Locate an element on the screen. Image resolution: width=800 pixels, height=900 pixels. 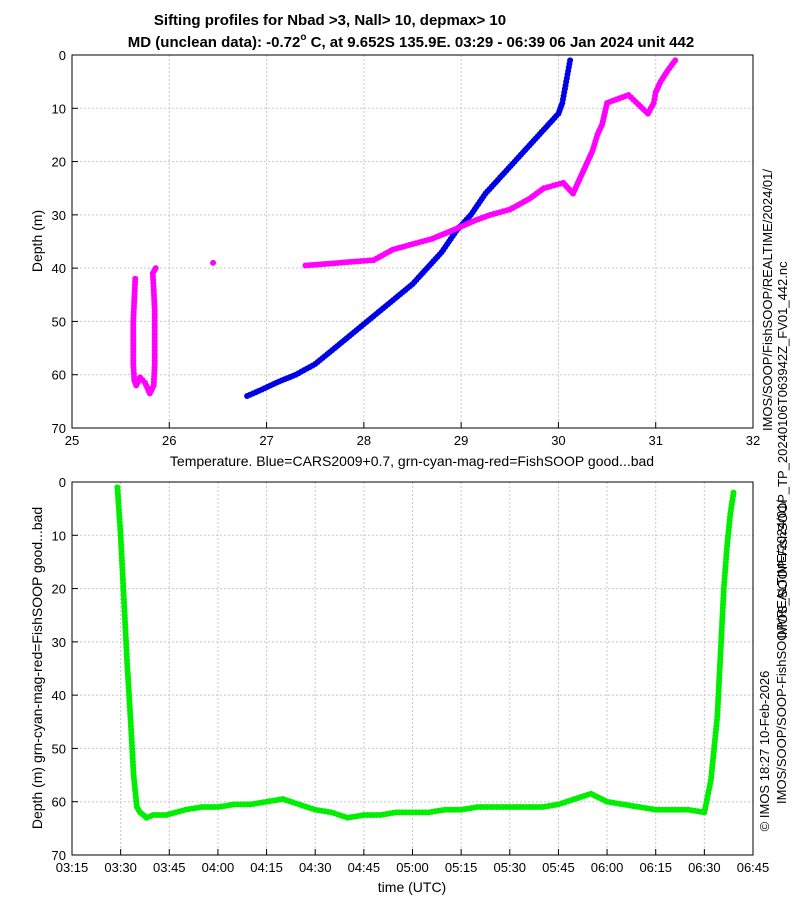
x-tick-label: 28 is located at coordinates (364, 440).